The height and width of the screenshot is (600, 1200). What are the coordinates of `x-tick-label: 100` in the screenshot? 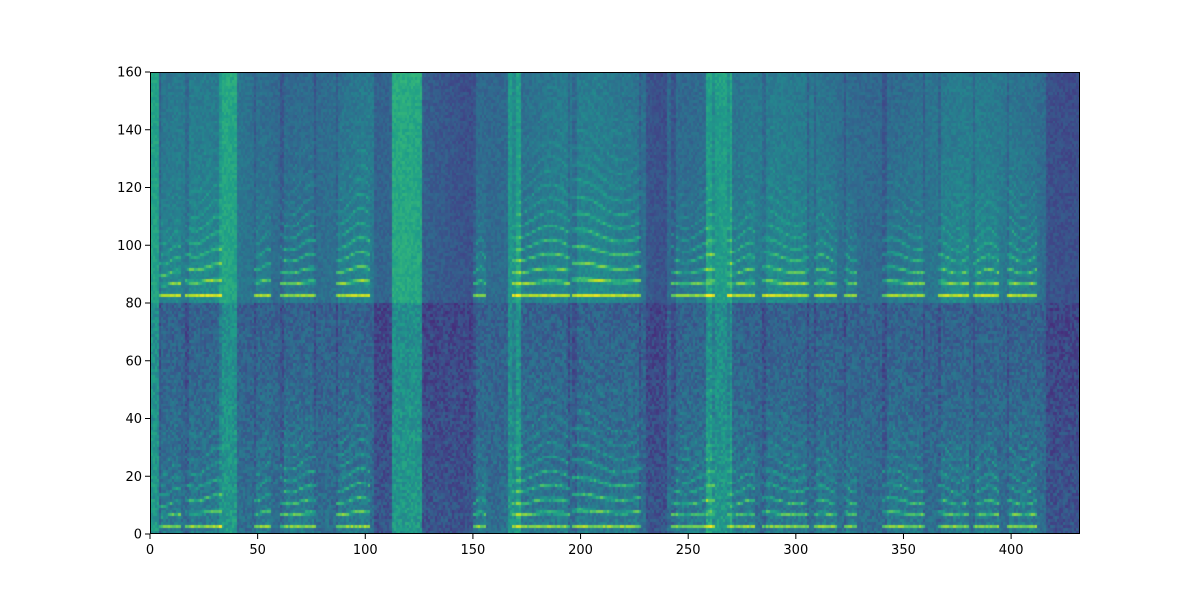 It's located at (365, 550).